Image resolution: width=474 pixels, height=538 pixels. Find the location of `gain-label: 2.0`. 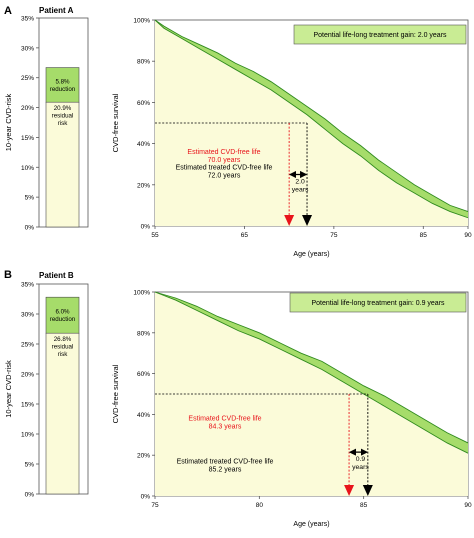

gain-label: 2.0 is located at coordinates (300, 182).